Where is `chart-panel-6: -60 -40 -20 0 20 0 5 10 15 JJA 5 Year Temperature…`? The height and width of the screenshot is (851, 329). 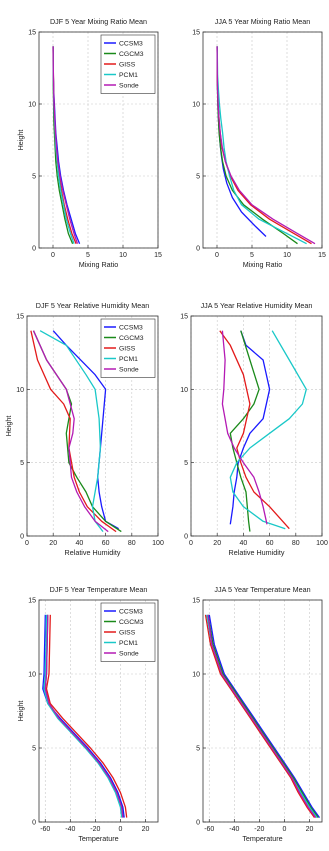
chart-panel-6: -60 -40 -20 0 20 0 5 10 15 JJA 5 Year Temperature… is located at coordinates (257, 714).